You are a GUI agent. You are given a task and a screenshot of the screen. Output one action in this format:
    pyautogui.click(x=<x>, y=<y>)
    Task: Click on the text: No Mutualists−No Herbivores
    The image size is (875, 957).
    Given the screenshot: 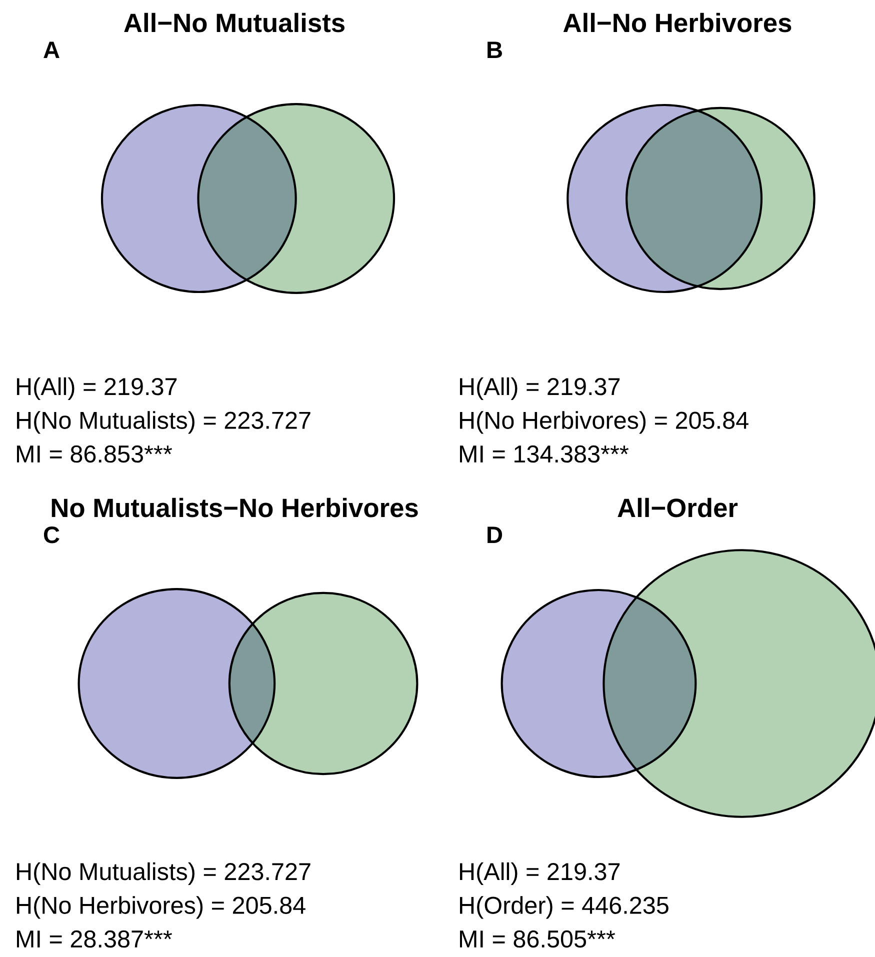 What is the action you would take?
    pyautogui.click(x=235, y=508)
    